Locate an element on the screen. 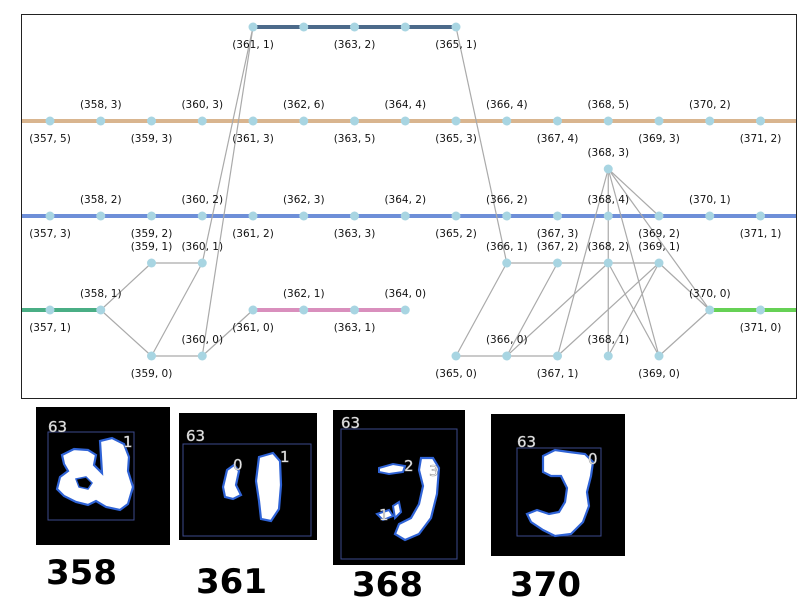 The height and width of the screenshot is (609, 802). frame-panel-368: 63 2 3 1 is located at coordinates (399, 487).